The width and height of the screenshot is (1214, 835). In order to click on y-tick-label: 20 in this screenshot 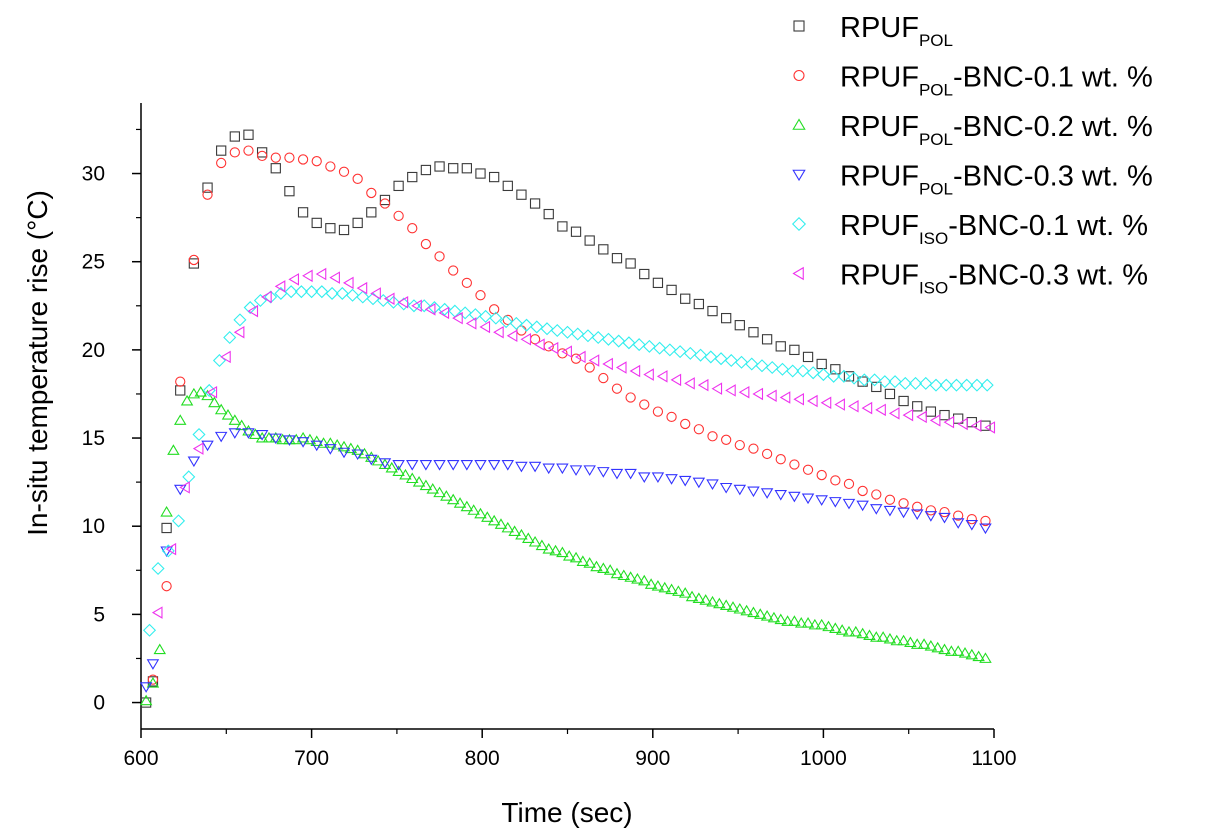, I will do `click(93, 350)`.